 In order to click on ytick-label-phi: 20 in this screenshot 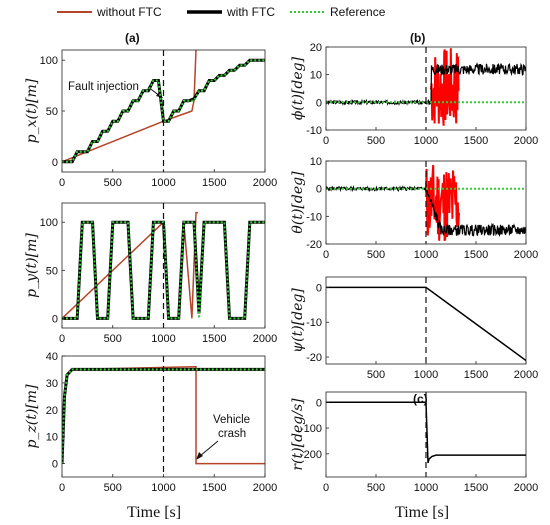, I will do `click(316, 48)`.